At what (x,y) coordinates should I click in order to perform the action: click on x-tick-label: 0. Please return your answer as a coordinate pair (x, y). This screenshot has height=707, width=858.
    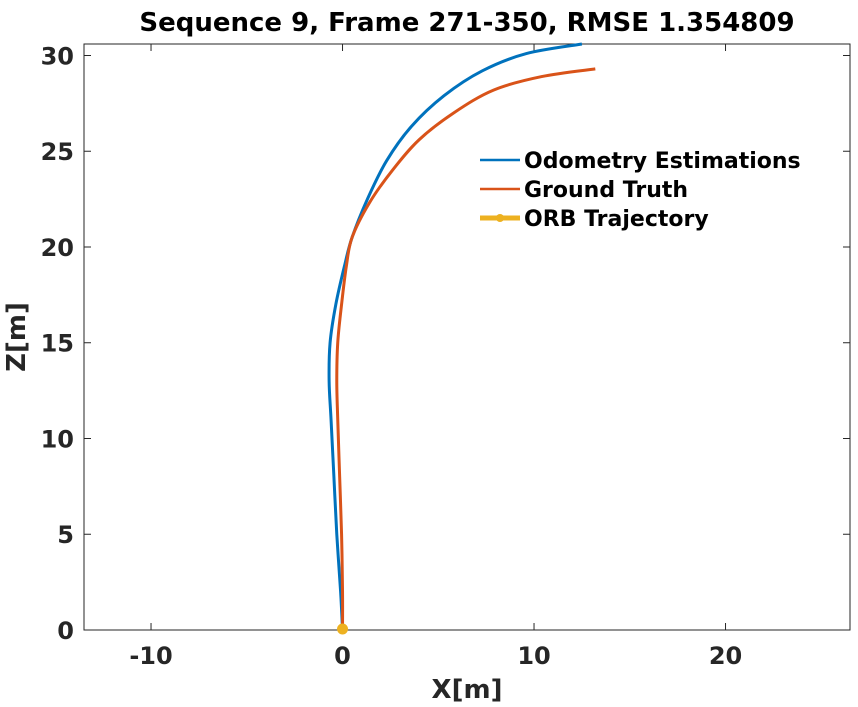
    Looking at the image, I should click on (342, 656).